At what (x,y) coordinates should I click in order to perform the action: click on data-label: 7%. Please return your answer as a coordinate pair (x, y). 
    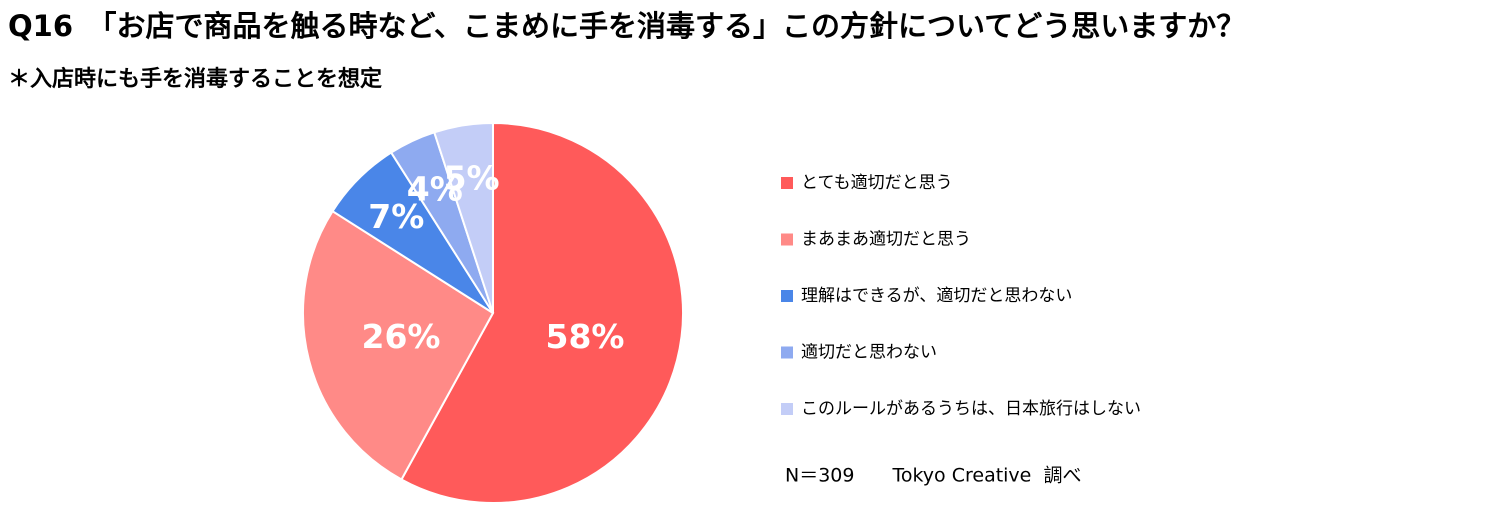
    Looking at the image, I should click on (396, 216).